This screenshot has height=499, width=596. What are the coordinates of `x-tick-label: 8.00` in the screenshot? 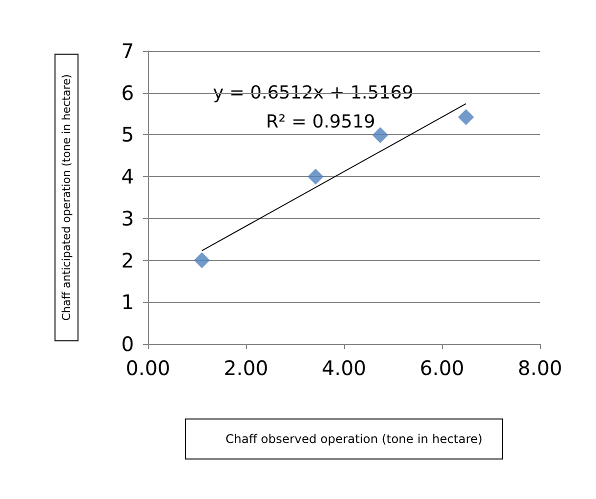 It's located at (540, 368).